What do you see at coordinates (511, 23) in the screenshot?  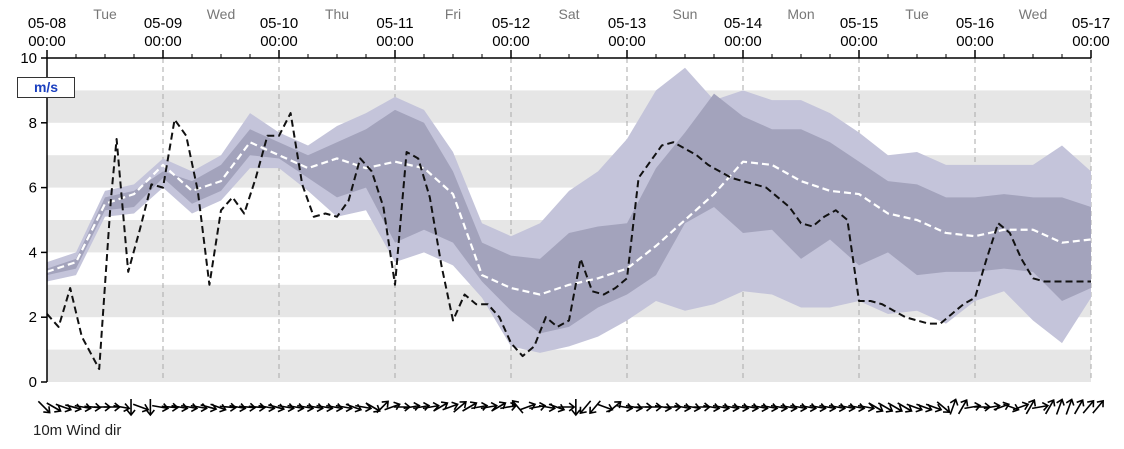 I see `x-tick-date: 05-12` at bounding box center [511, 23].